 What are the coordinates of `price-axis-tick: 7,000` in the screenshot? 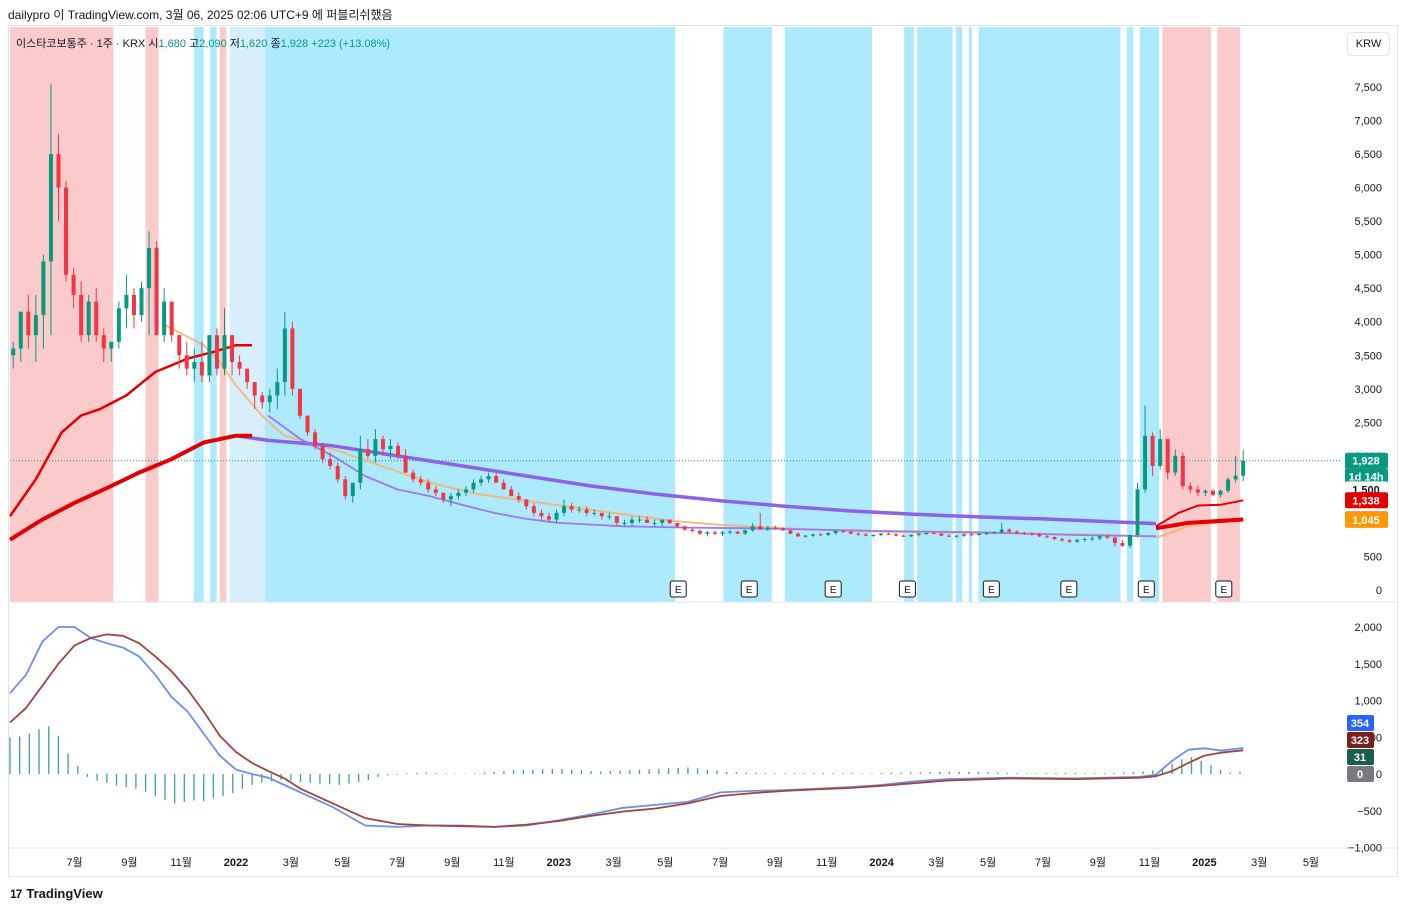 It's located at (1368, 122).